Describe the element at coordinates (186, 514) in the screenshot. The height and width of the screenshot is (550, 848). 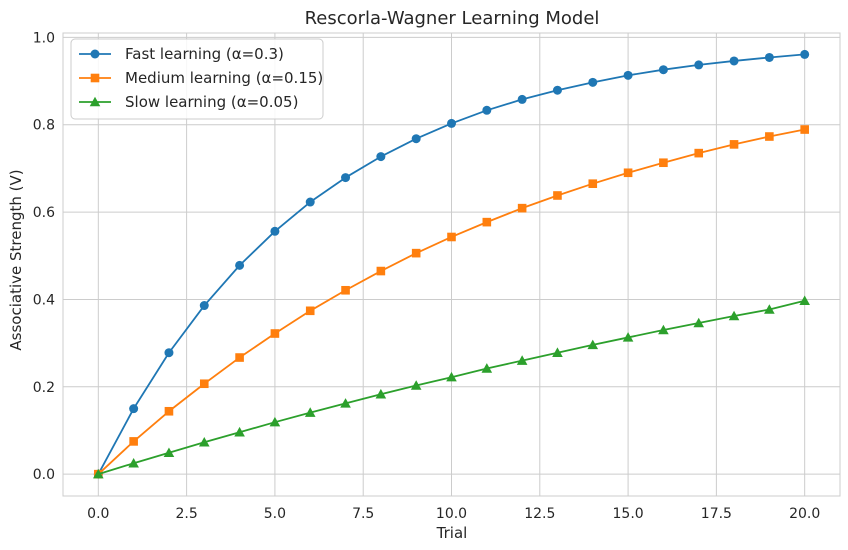
I see `x-tick-label: 2.5` at that location.